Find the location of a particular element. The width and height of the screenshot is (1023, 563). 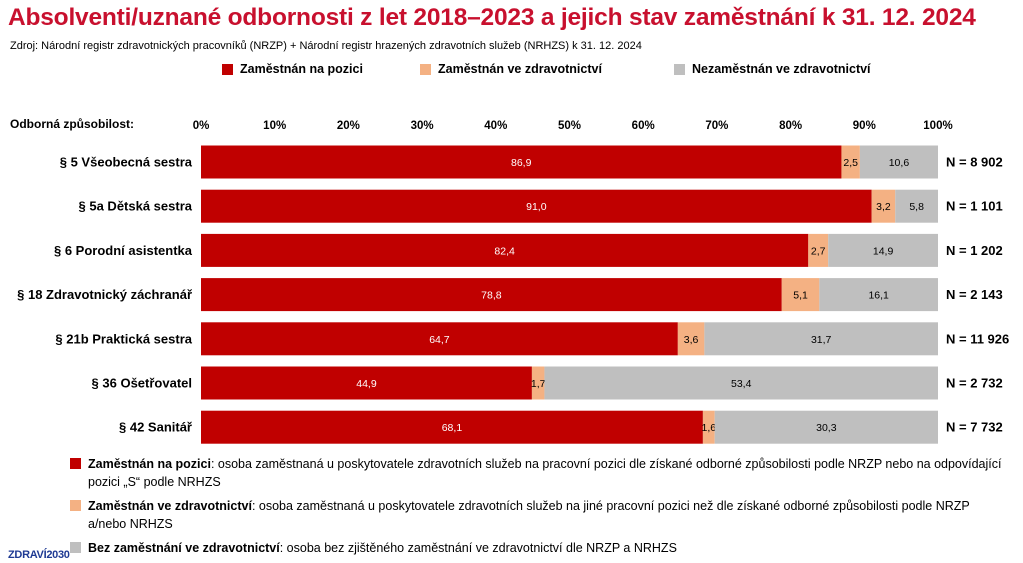

n-label: N = 1 202 is located at coordinates (974, 250).